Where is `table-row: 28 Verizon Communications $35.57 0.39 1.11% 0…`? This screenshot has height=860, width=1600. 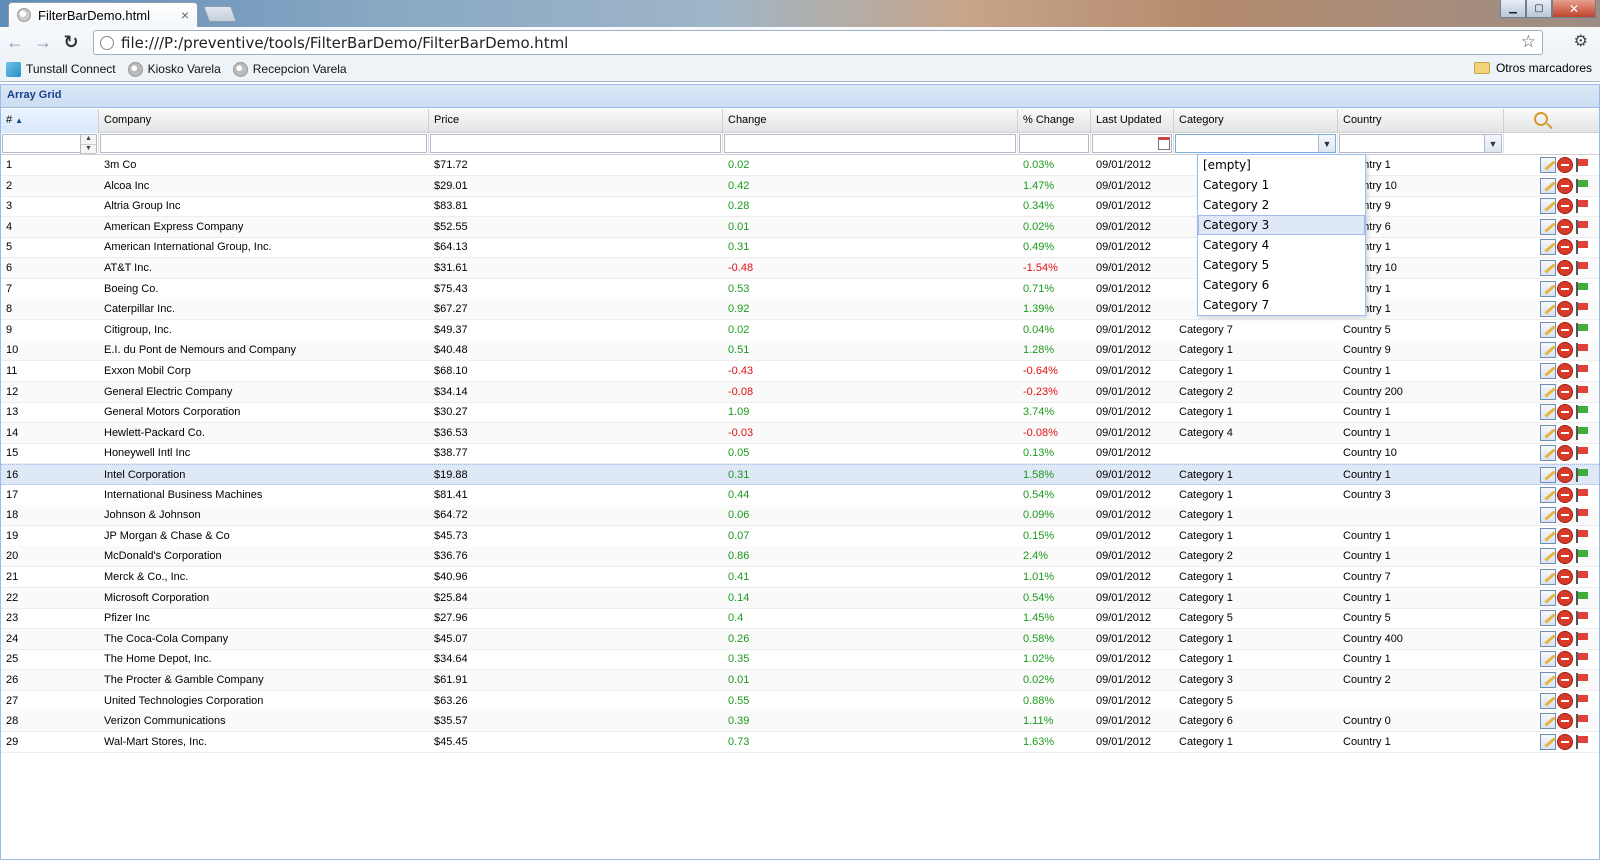
table-row: 28 Verizon Communications $35.57 0.39 1.11% 0… is located at coordinates (800, 722).